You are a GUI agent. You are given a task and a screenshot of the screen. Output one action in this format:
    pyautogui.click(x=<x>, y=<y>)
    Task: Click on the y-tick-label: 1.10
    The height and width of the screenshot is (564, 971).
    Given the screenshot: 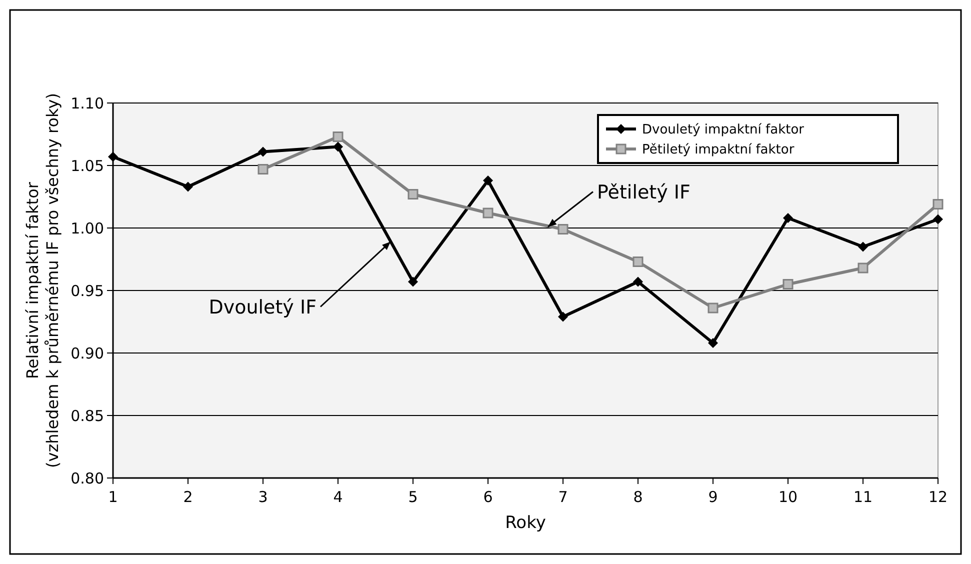 What is the action you would take?
    pyautogui.click(x=87, y=103)
    